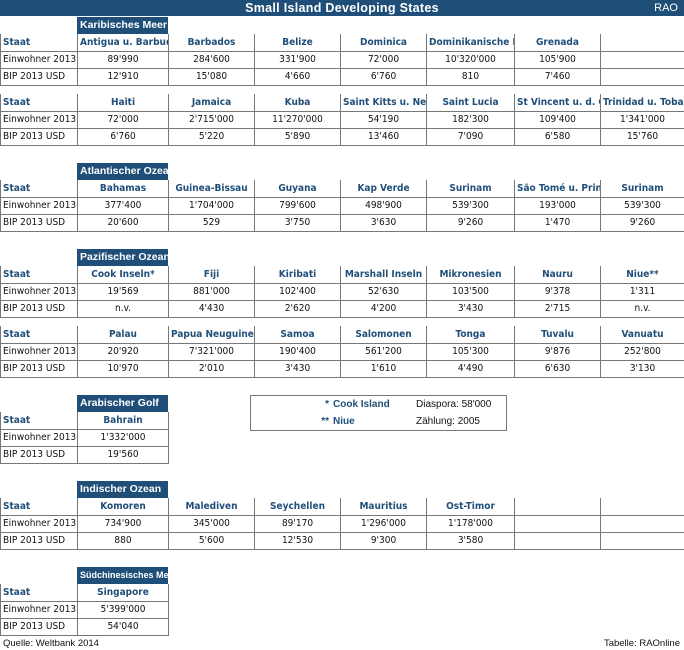  I want to click on value-cell: 7'321'000, so click(211, 352).